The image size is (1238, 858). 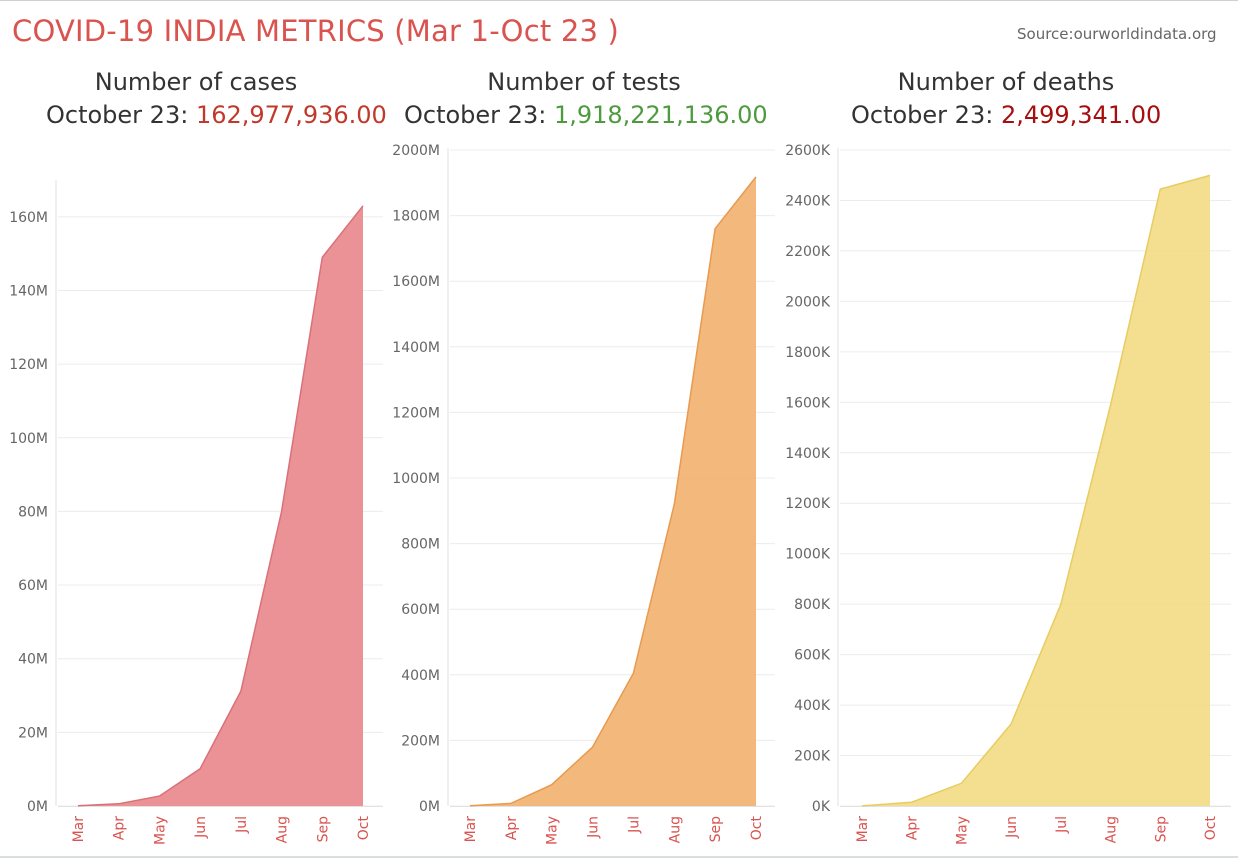 I want to click on tests-y-tick-label: 600M, so click(x=420, y=610).